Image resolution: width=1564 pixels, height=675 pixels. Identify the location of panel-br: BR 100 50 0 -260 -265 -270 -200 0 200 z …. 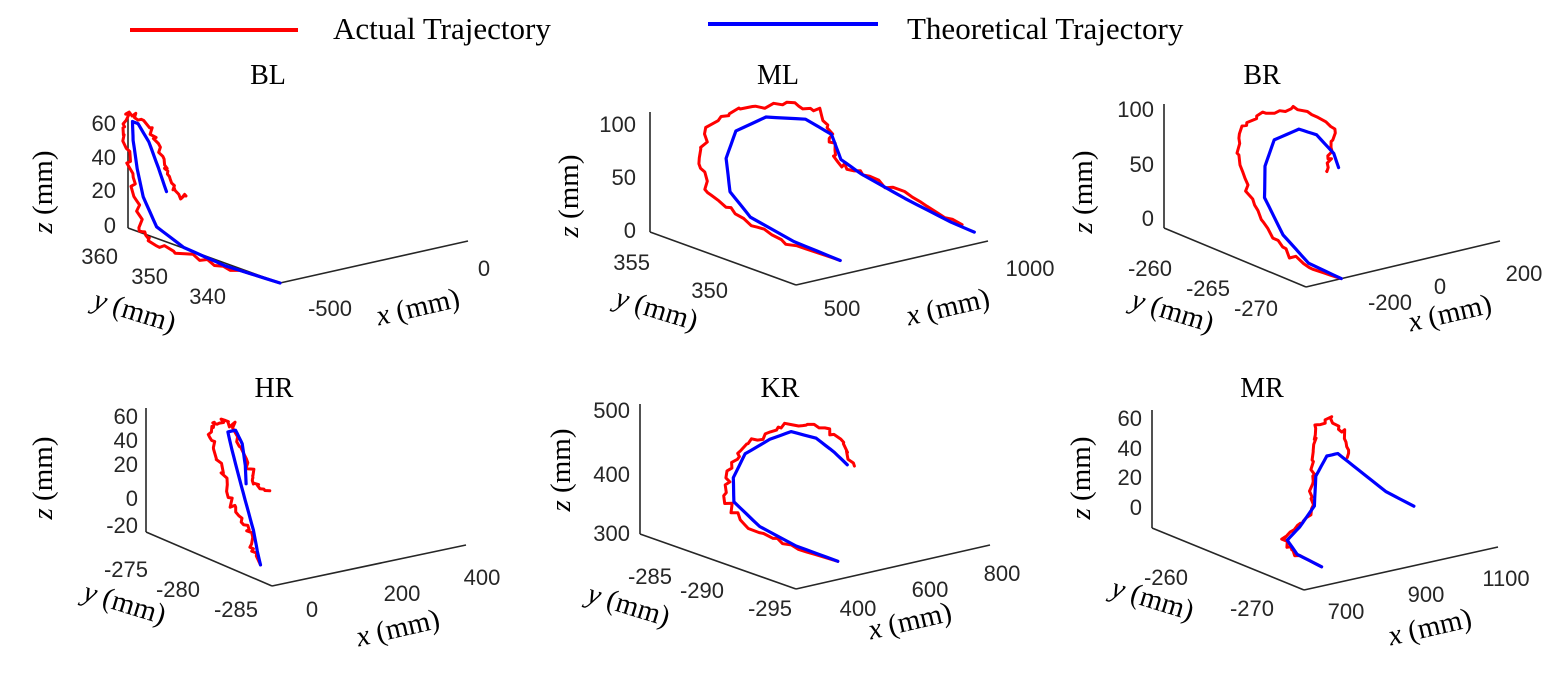
(1304, 199).